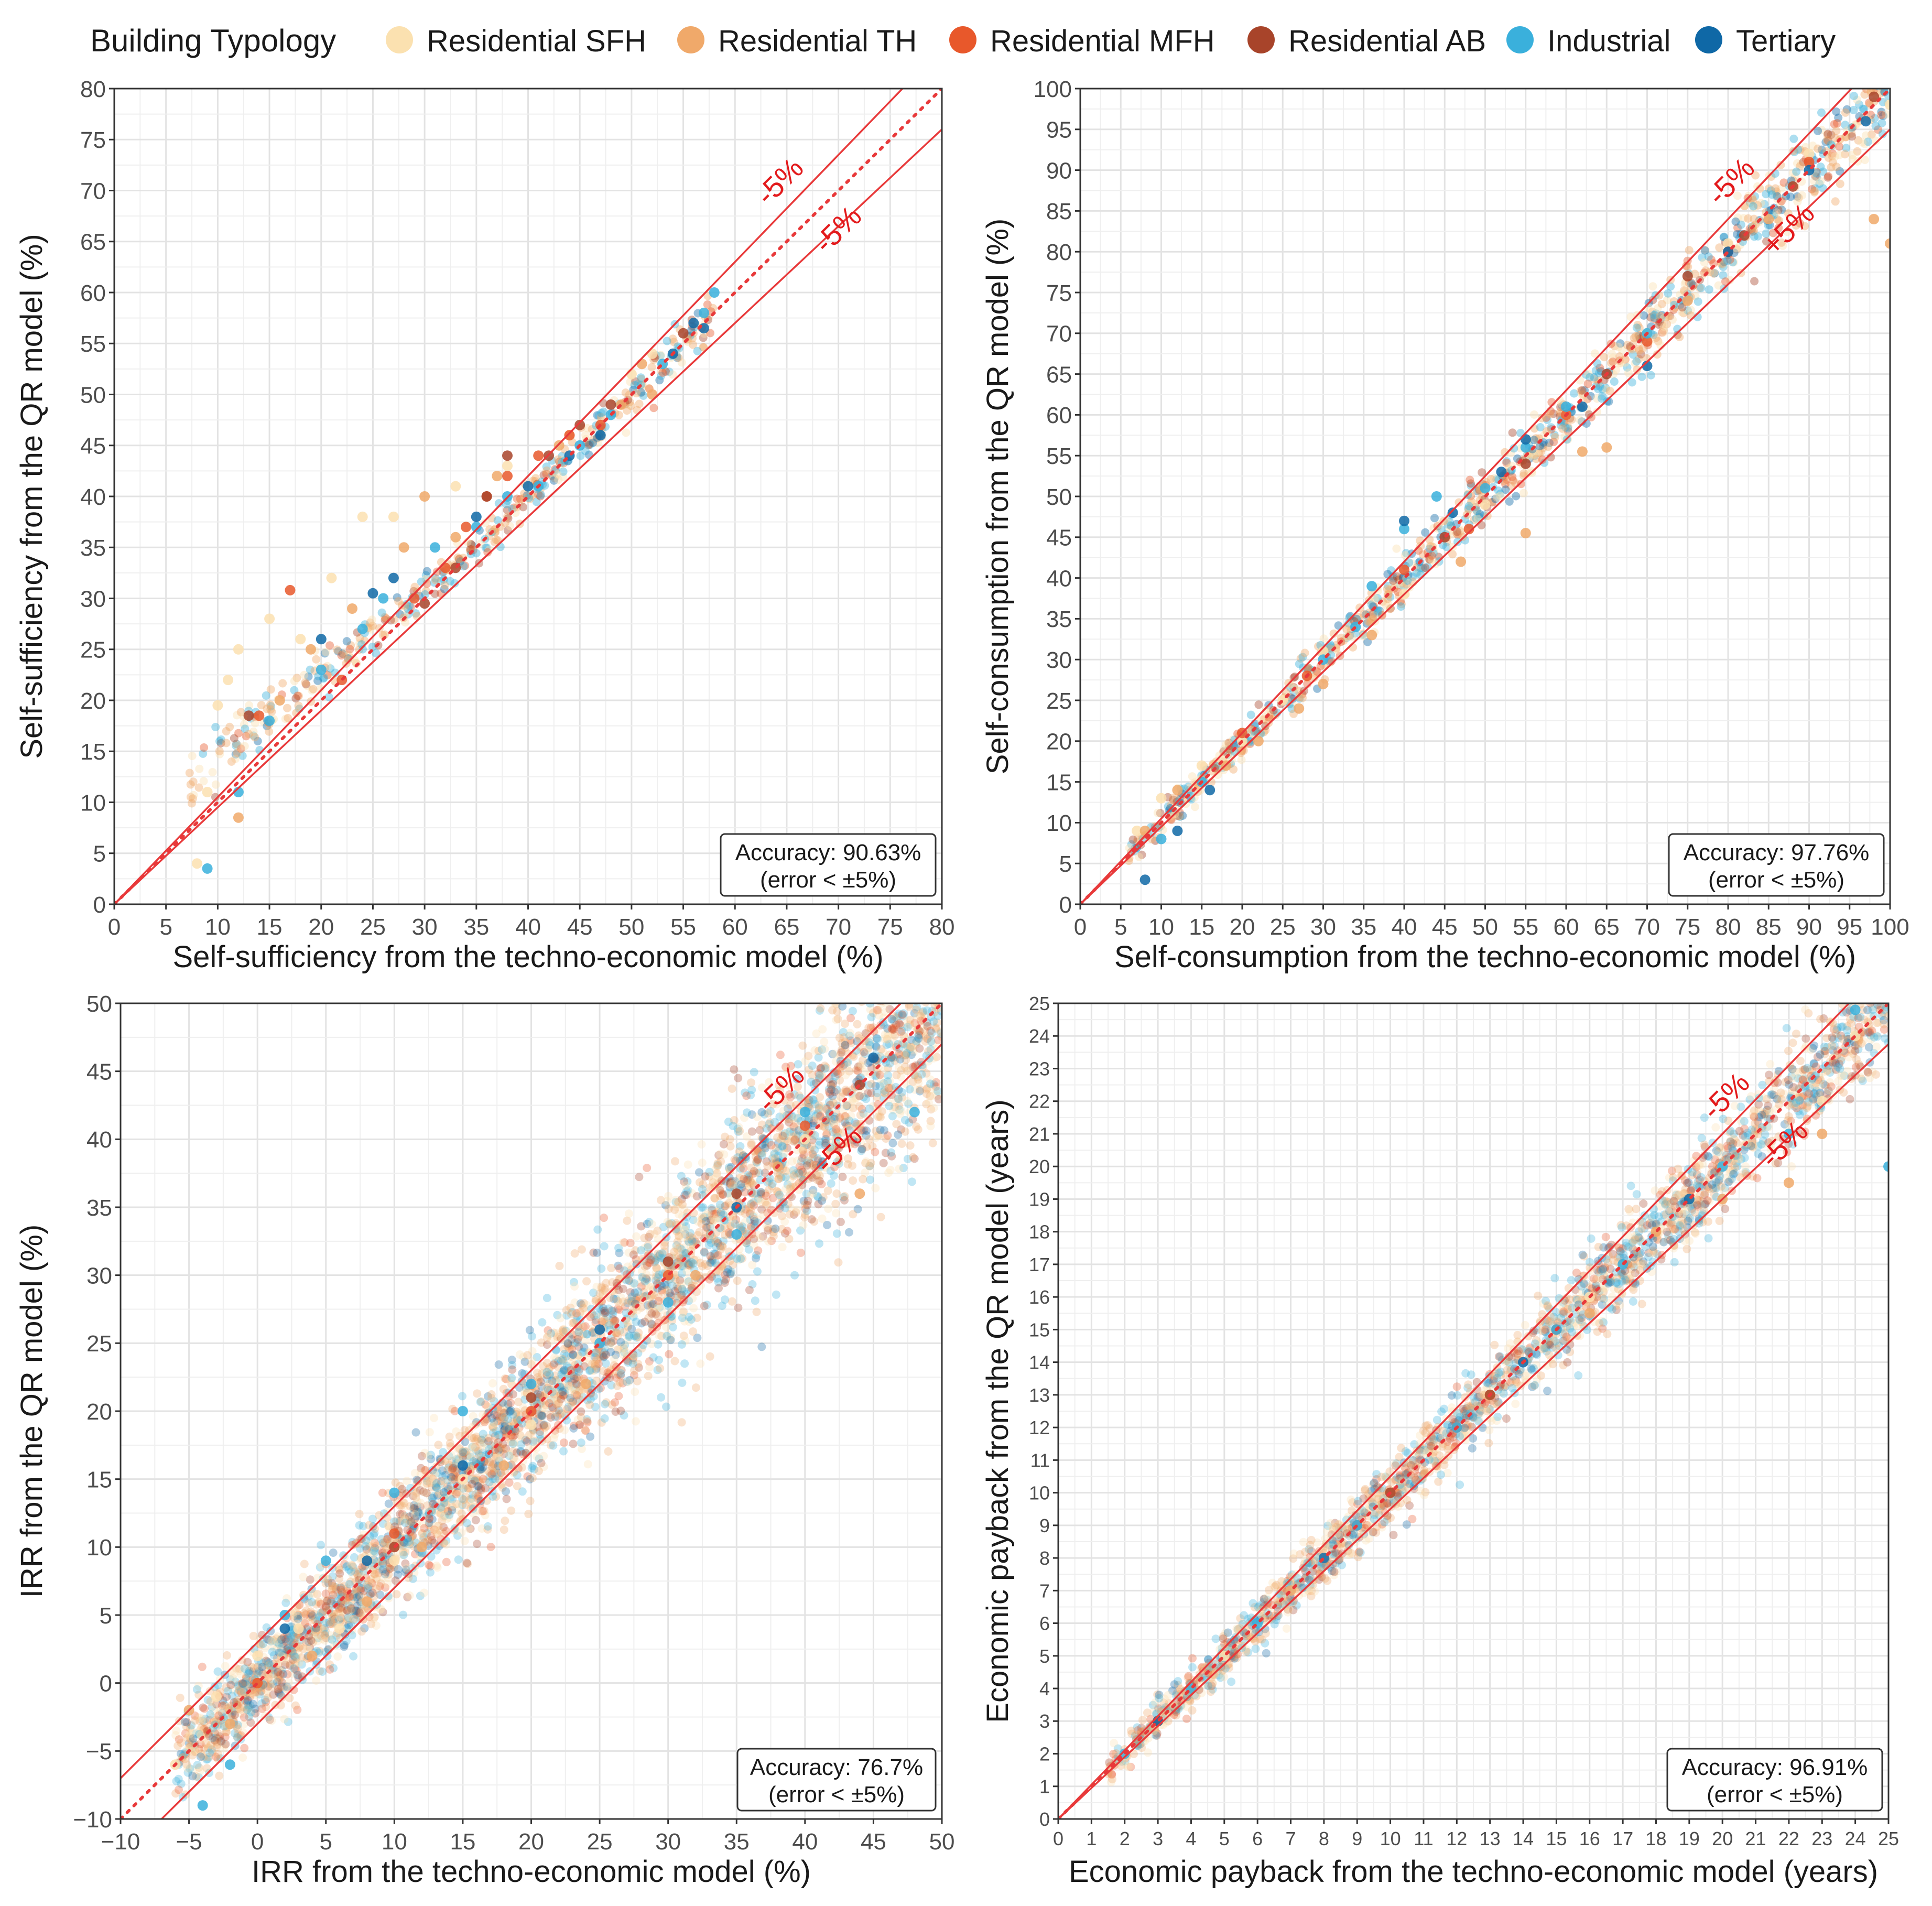 This screenshot has width=1932, height=1906. I want to click on x-tick-label-13: 13, so click(1491, 1838).